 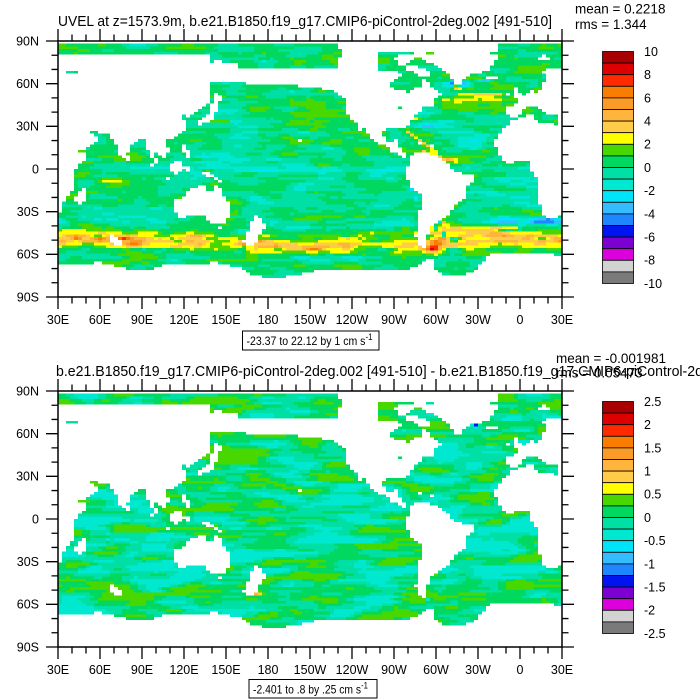 I want to click on svg-text: 10, so click(x=651, y=52).